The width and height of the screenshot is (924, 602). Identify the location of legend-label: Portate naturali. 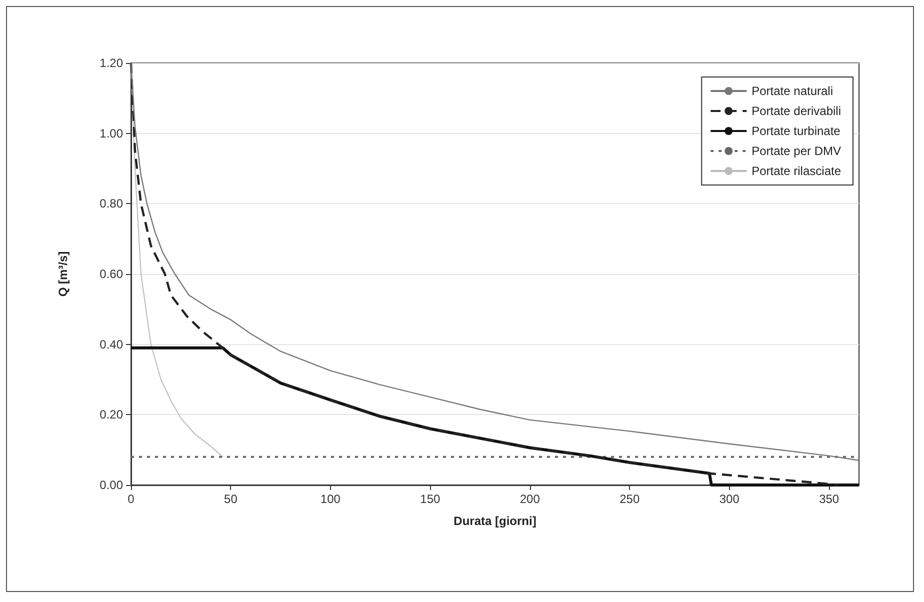
(793, 91).